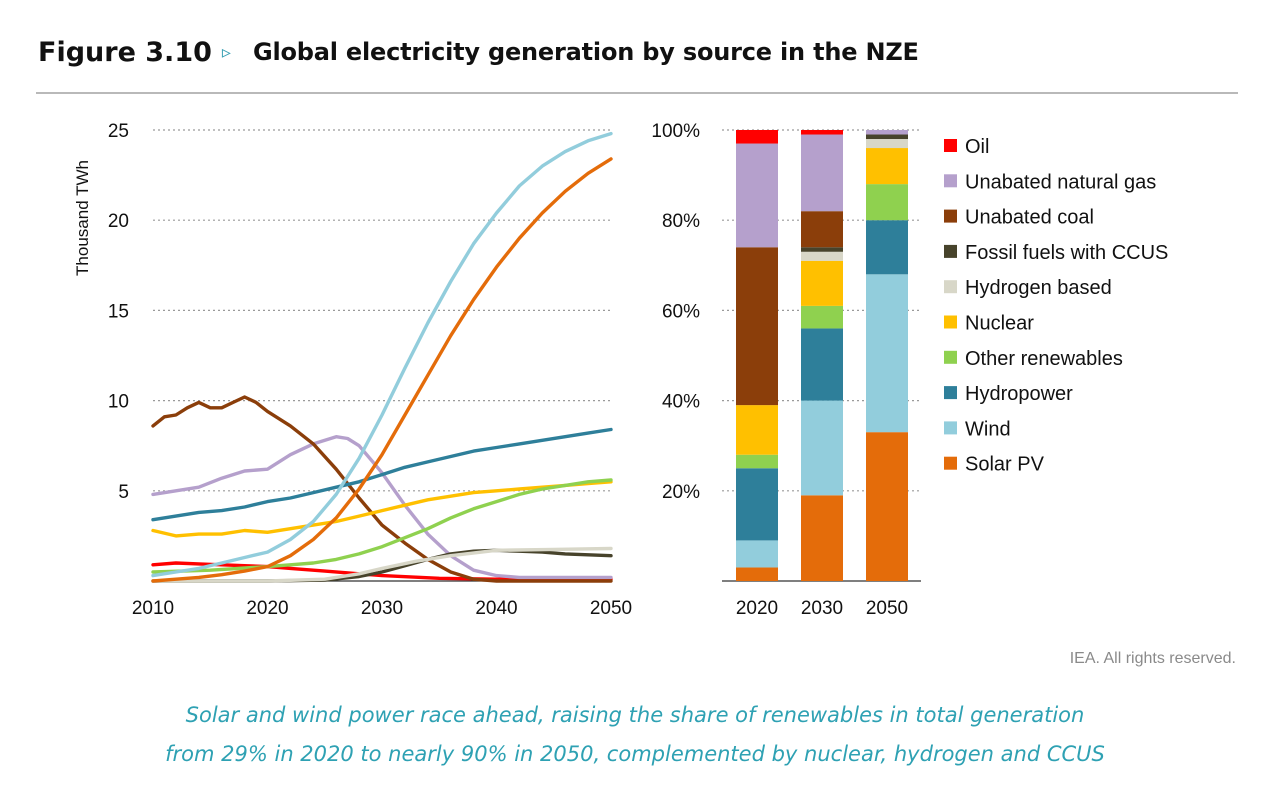 This screenshot has width=1270, height=793. I want to click on legend-swatch-hydropower, so click(950, 393).